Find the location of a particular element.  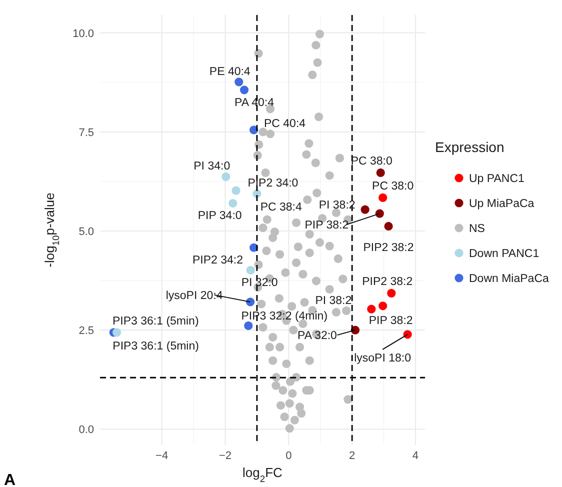

legend-title: Expression is located at coordinates (469, 147).